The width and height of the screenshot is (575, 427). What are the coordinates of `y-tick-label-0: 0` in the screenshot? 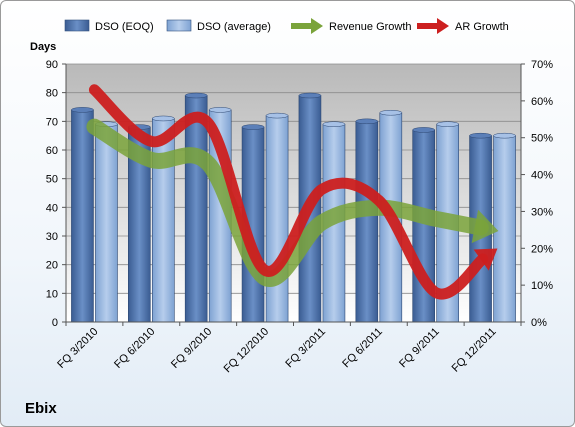 It's located at (55, 323).